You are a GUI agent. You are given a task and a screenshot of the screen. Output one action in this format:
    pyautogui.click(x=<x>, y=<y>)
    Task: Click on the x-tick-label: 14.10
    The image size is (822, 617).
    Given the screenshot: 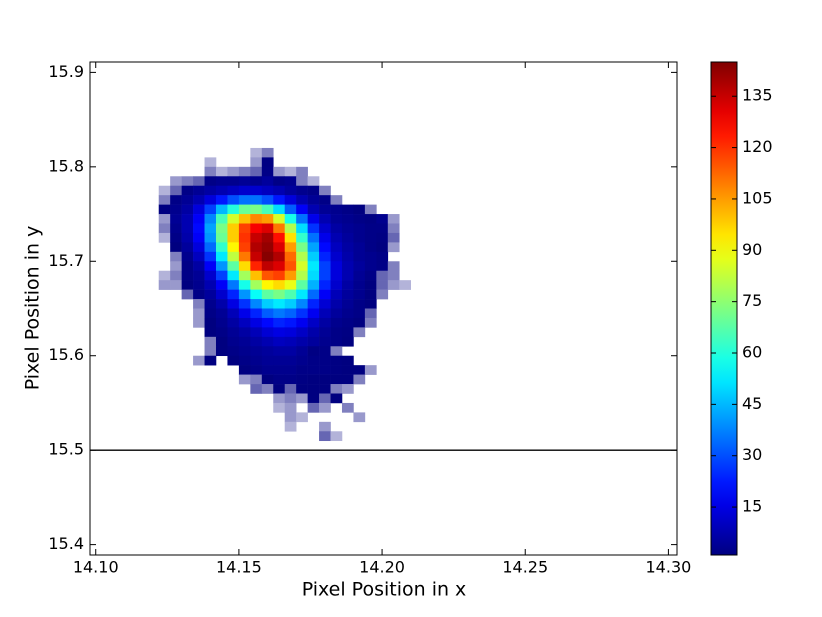 What is the action you would take?
    pyautogui.click(x=96, y=567)
    